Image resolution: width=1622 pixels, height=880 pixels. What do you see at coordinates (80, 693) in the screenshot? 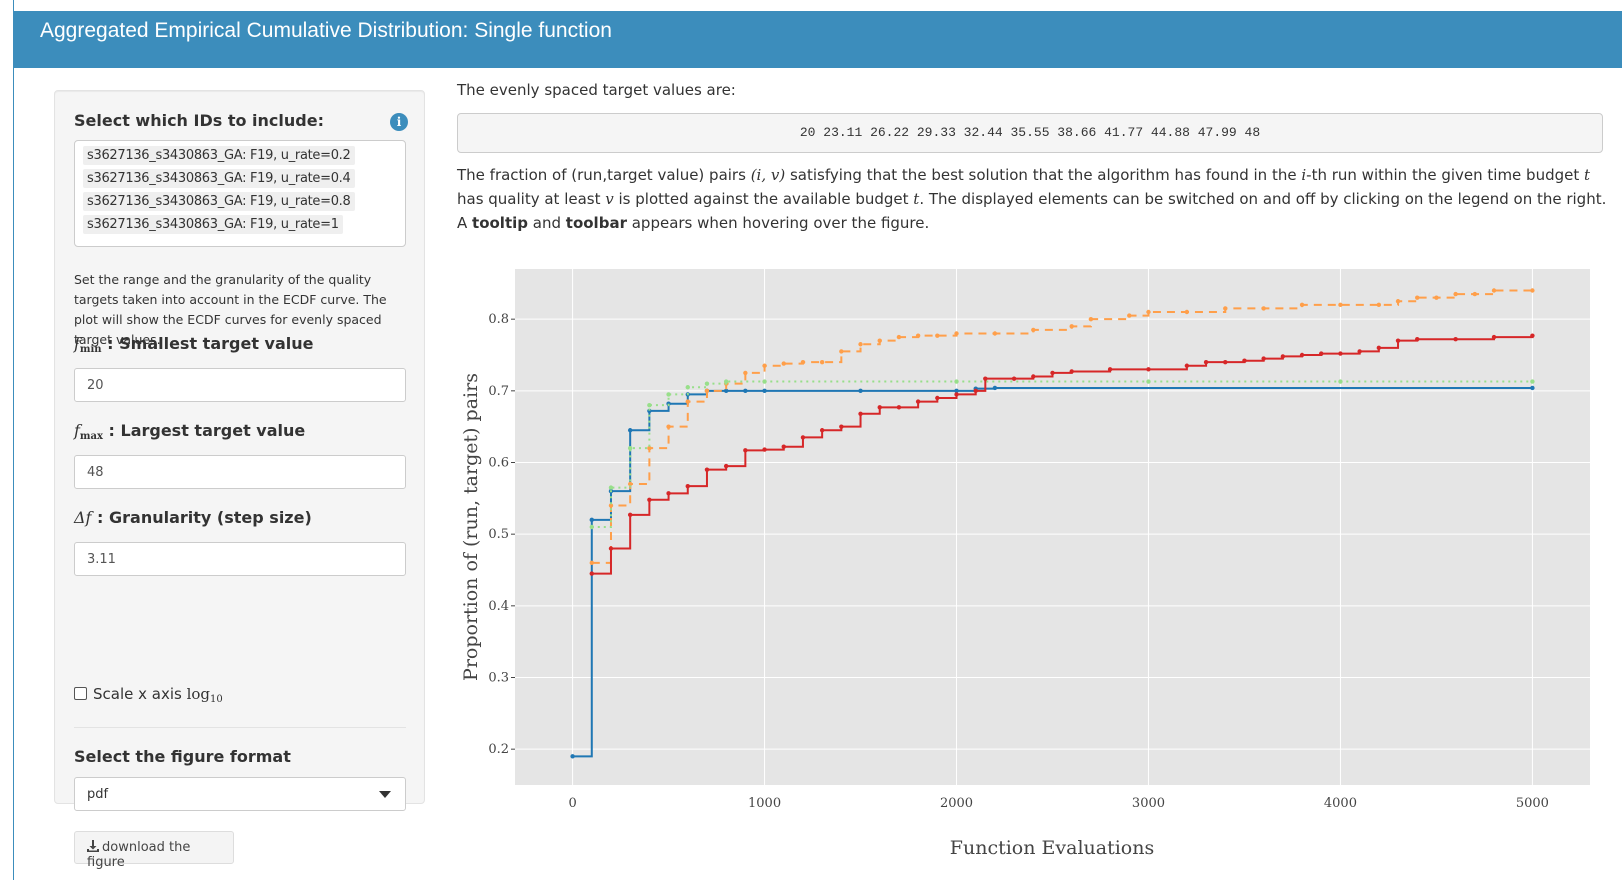
I see `scale-log-checkbox` at bounding box center [80, 693].